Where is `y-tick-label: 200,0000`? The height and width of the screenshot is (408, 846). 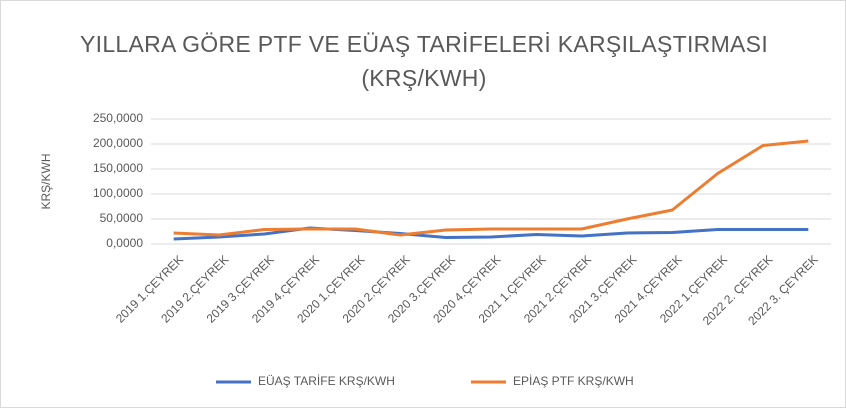
y-tick-label: 200,0000 is located at coordinates (118, 143).